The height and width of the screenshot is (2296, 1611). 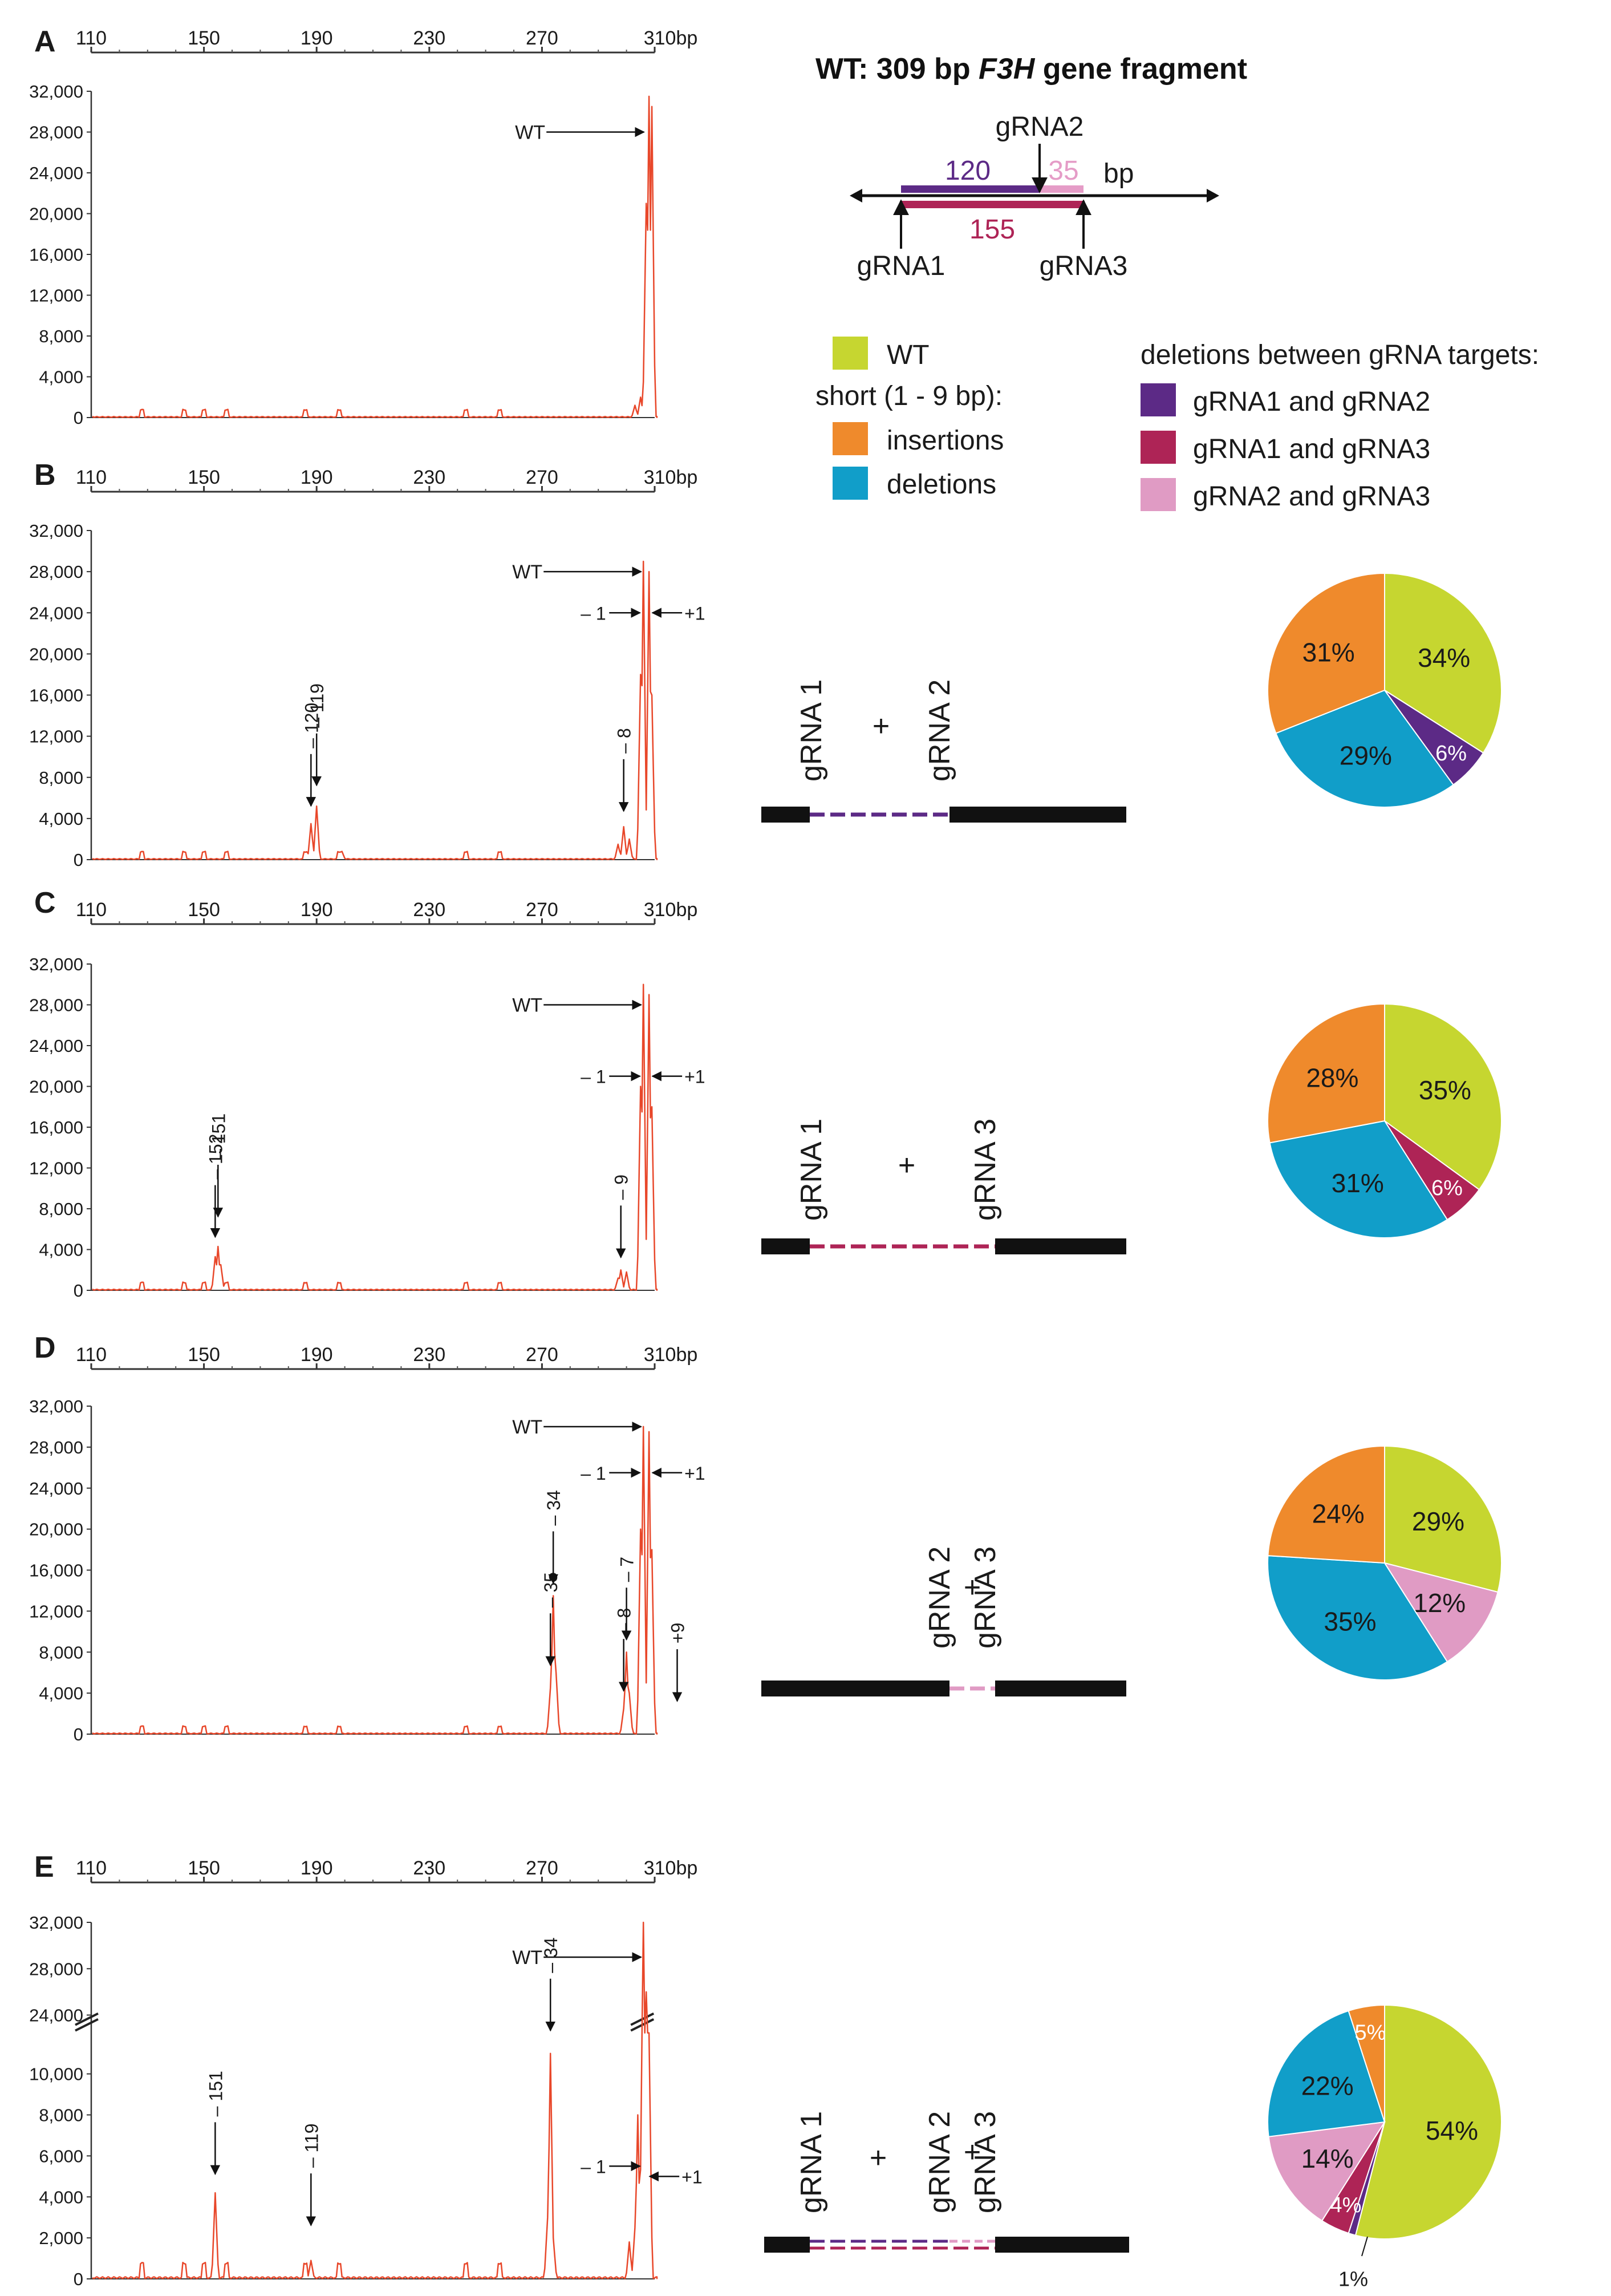 I want to click on panel-label-B: B, so click(x=45, y=475).